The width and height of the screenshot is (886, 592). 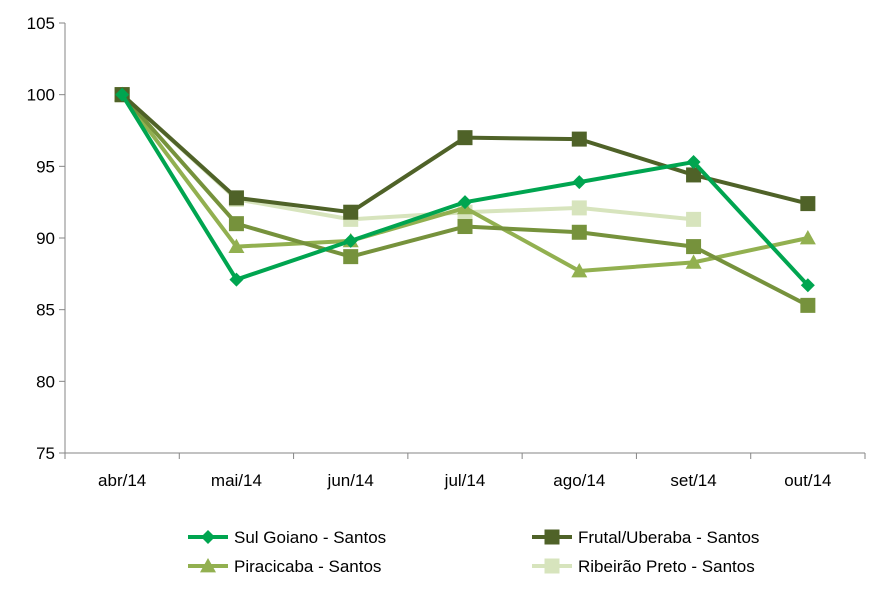 What do you see at coordinates (693, 480) in the screenshot?
I see `x-tick-label: set/14` at bounding box center [693, 480].